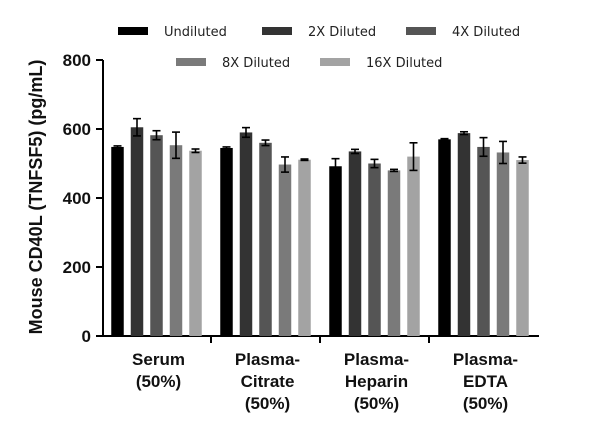  Describe the element at coordinates (77, 198) in the screenshot. I see `y-tick-label: 400` at that location.